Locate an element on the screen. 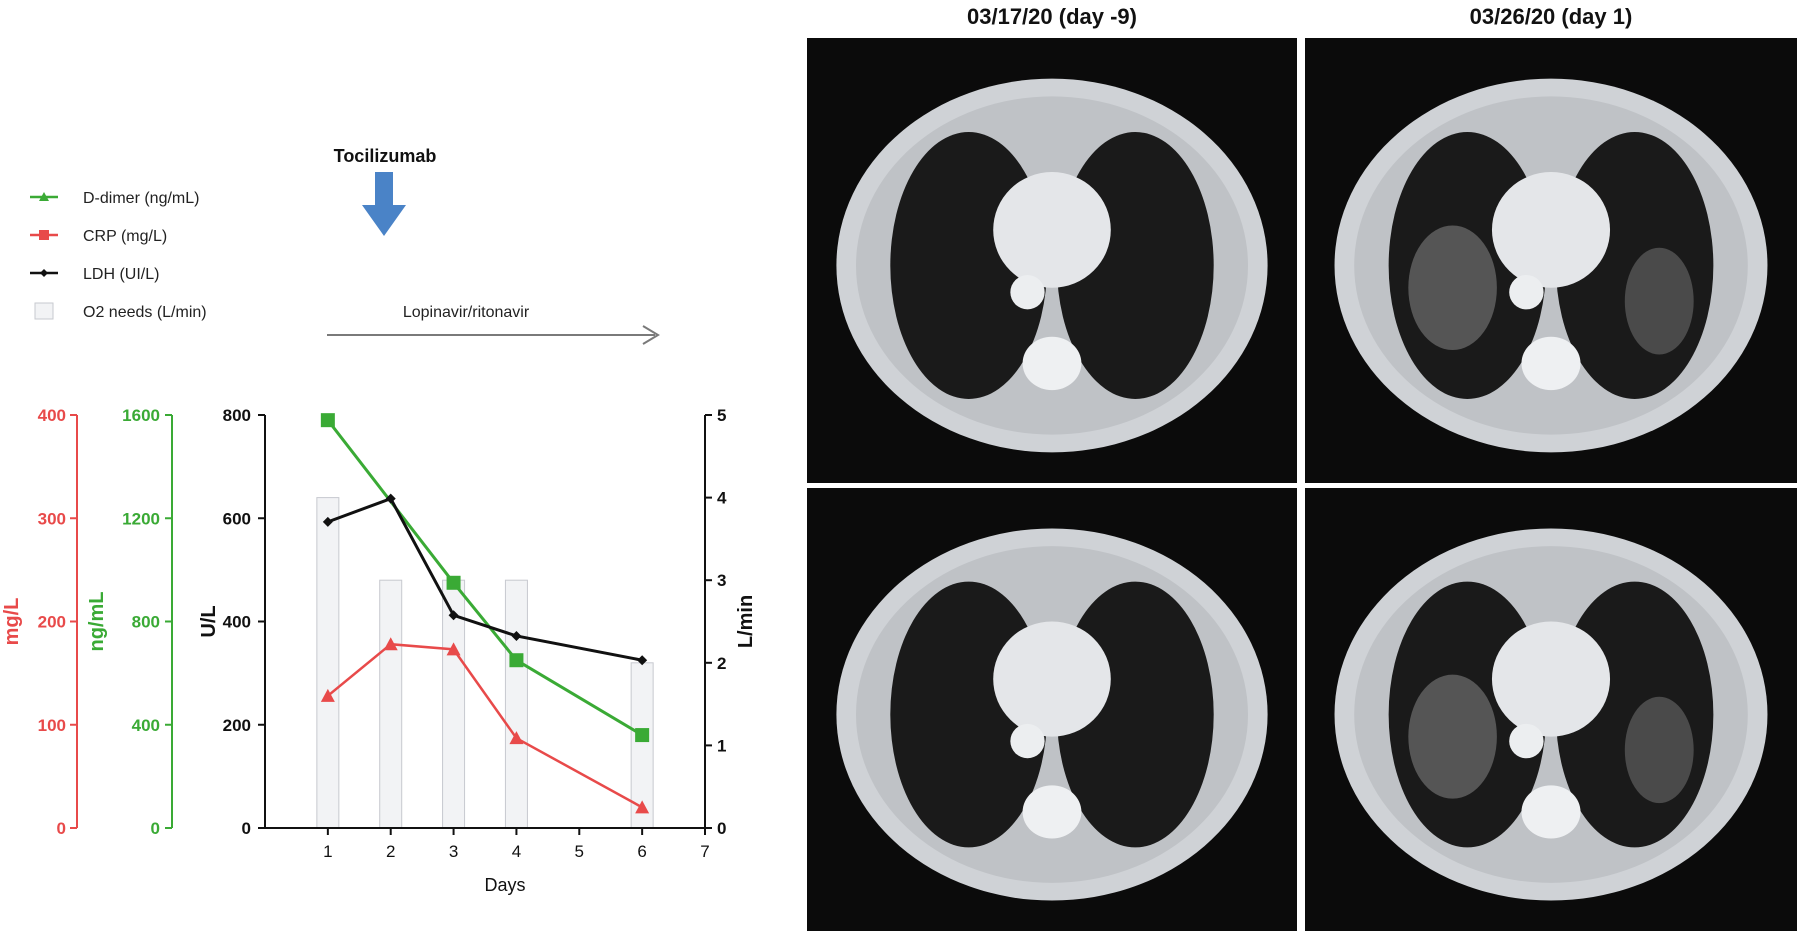 Image resolution: width=1800 pixels, height=933 pixels. u-l-axis-title: U/L is located at coordinates (209, 621).